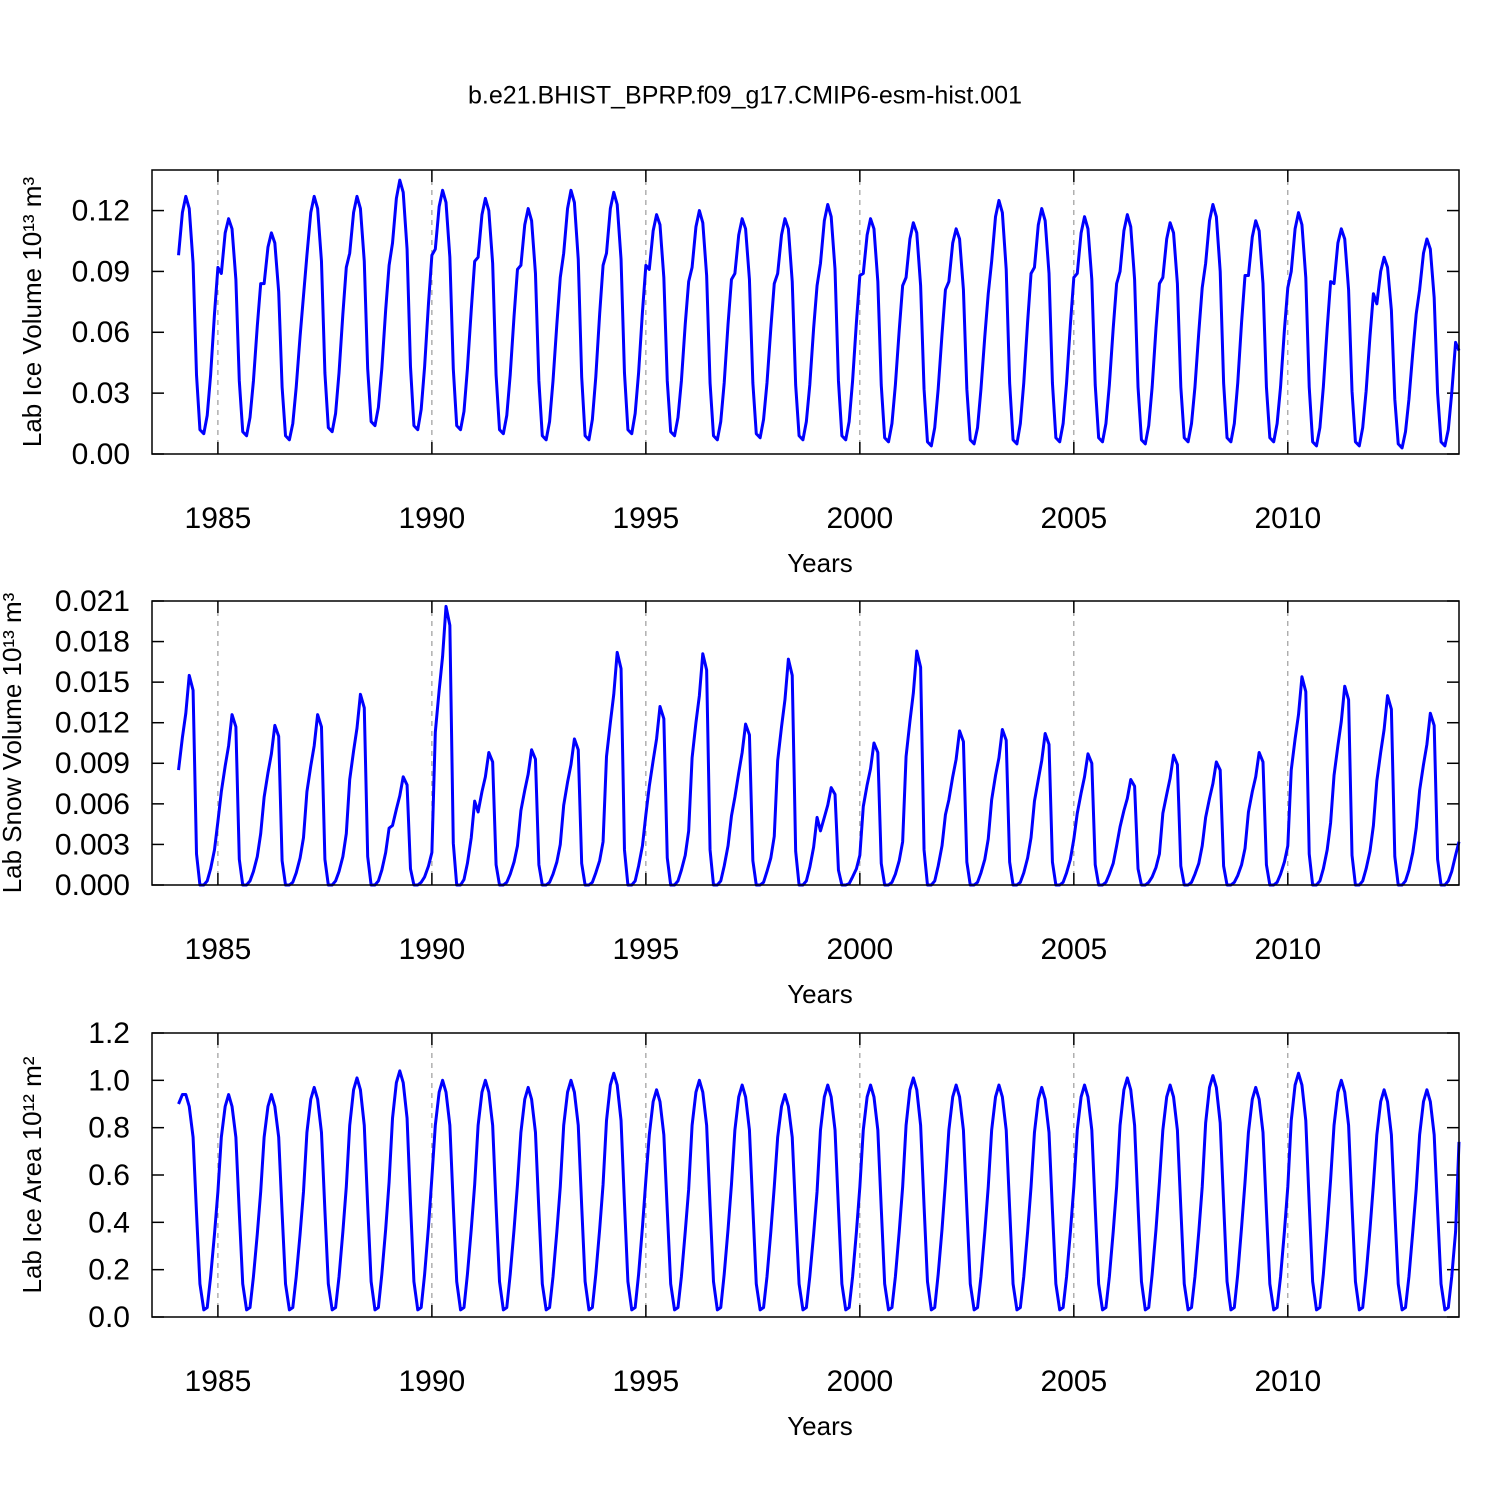  I want to click on y-tick-label: 0.006, so click(92, 804).